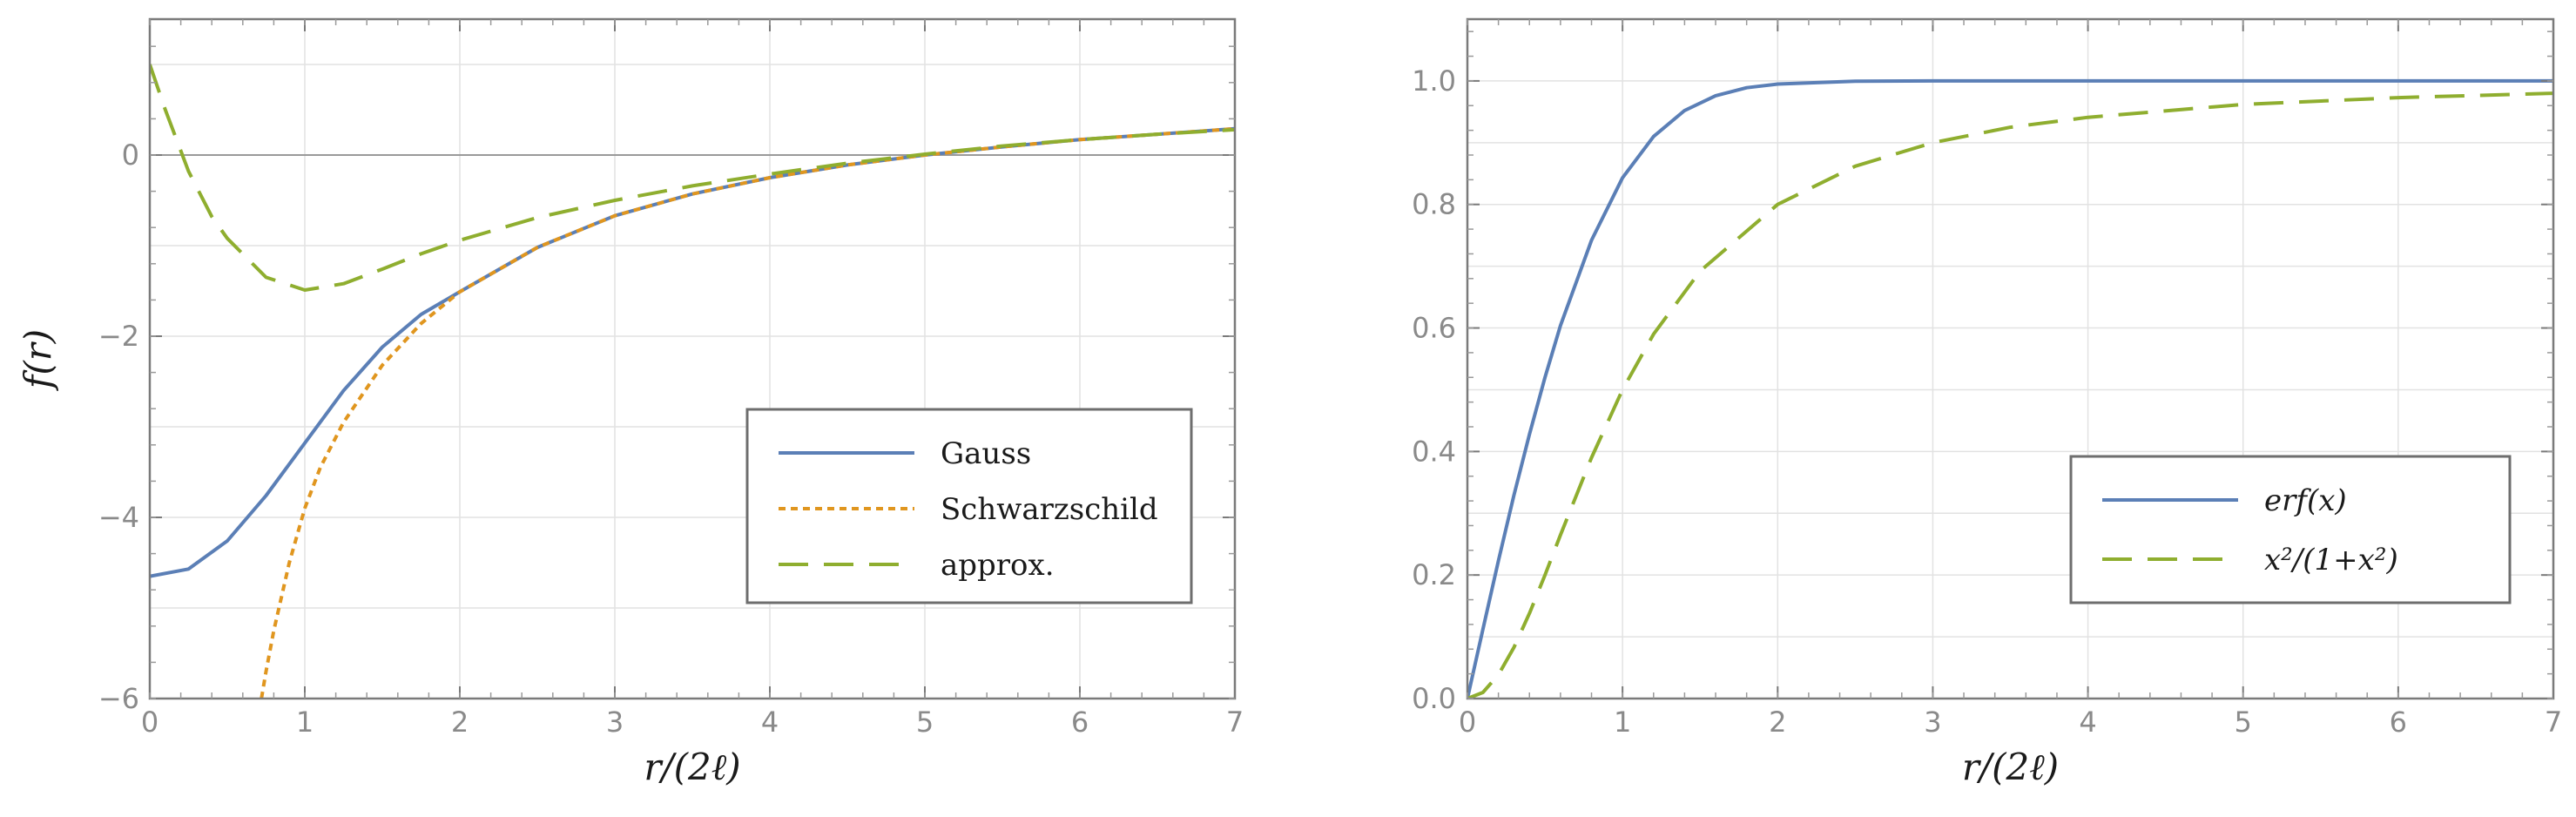 The height and width of the screenshot is (817, 2576). I want to click on y-tick-label: 0.2, so click(1434, 574).